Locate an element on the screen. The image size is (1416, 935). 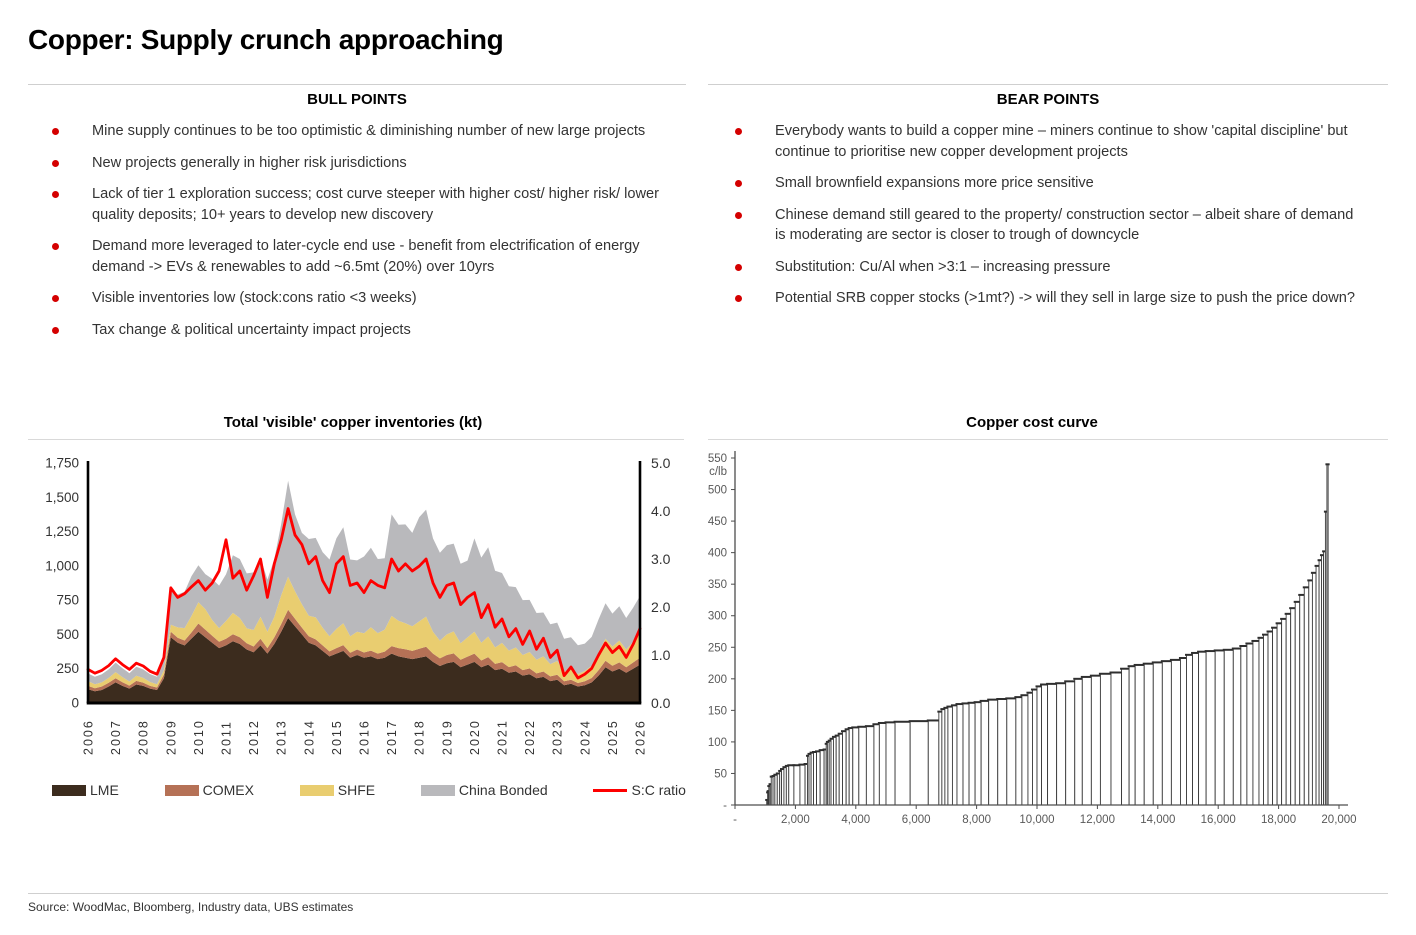
svg-text: 2010 is located at coordinates (199, 737).